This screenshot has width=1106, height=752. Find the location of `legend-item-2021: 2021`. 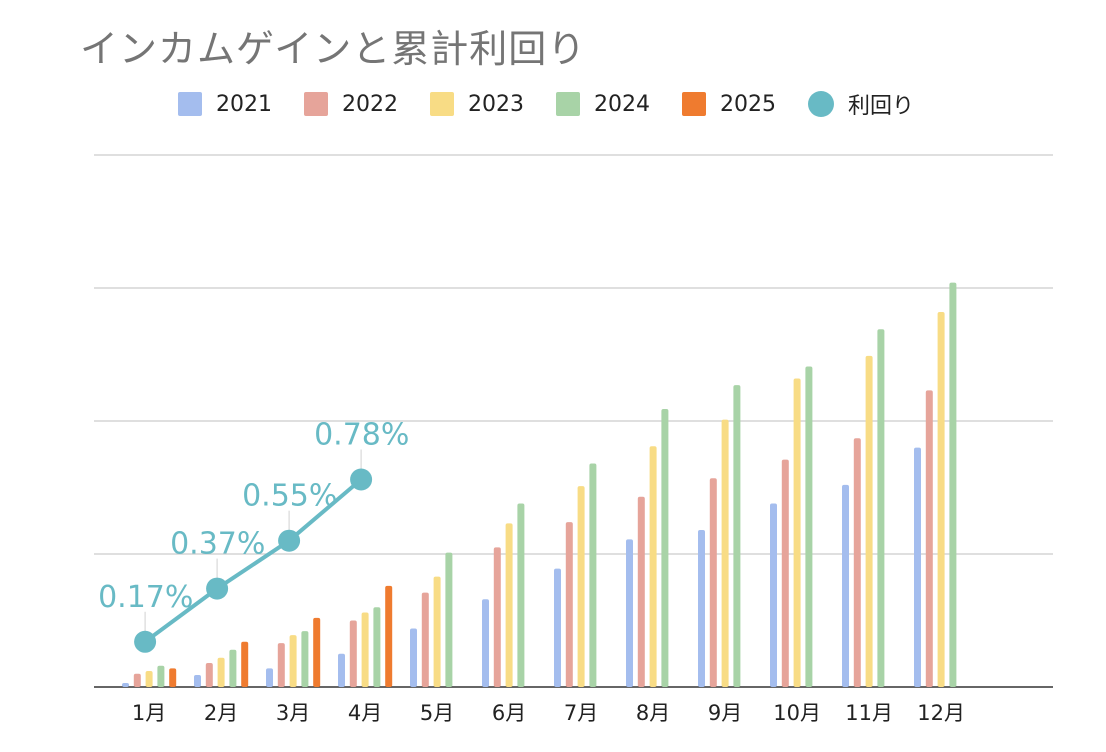

legend-item-2021: 2021 is located at coordinates (225, 104).